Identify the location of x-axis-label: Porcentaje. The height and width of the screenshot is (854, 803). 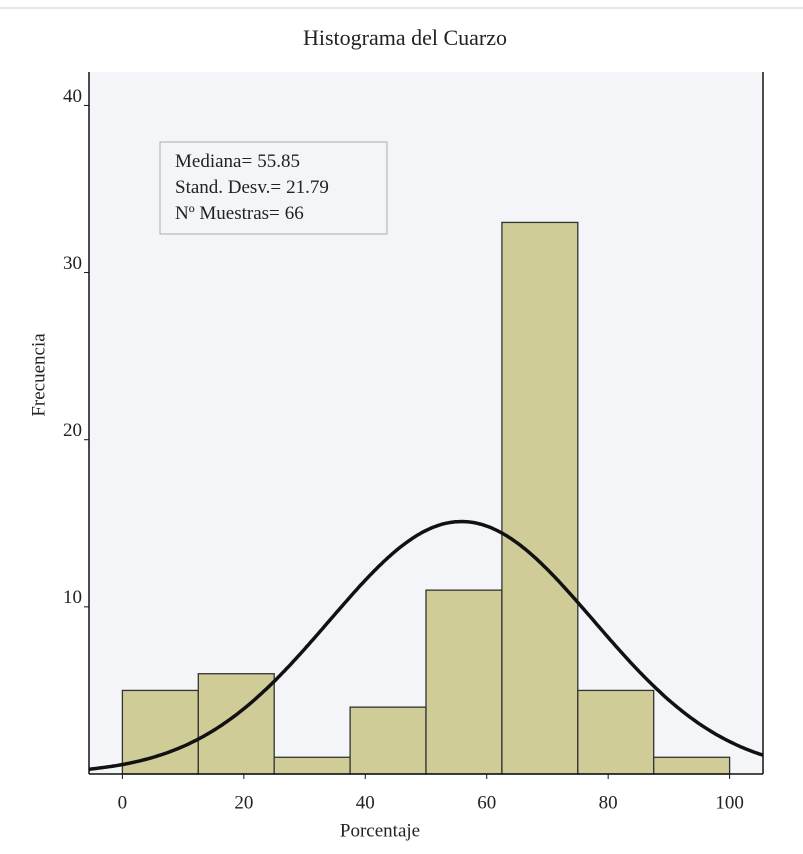
(380, 830).